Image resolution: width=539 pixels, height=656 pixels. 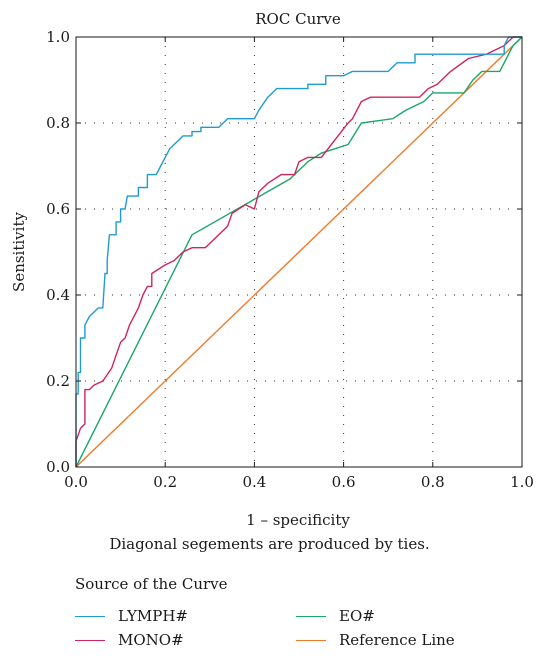 I want to click on y-axis-title: Sensitivity, so click(x=19, y=252).